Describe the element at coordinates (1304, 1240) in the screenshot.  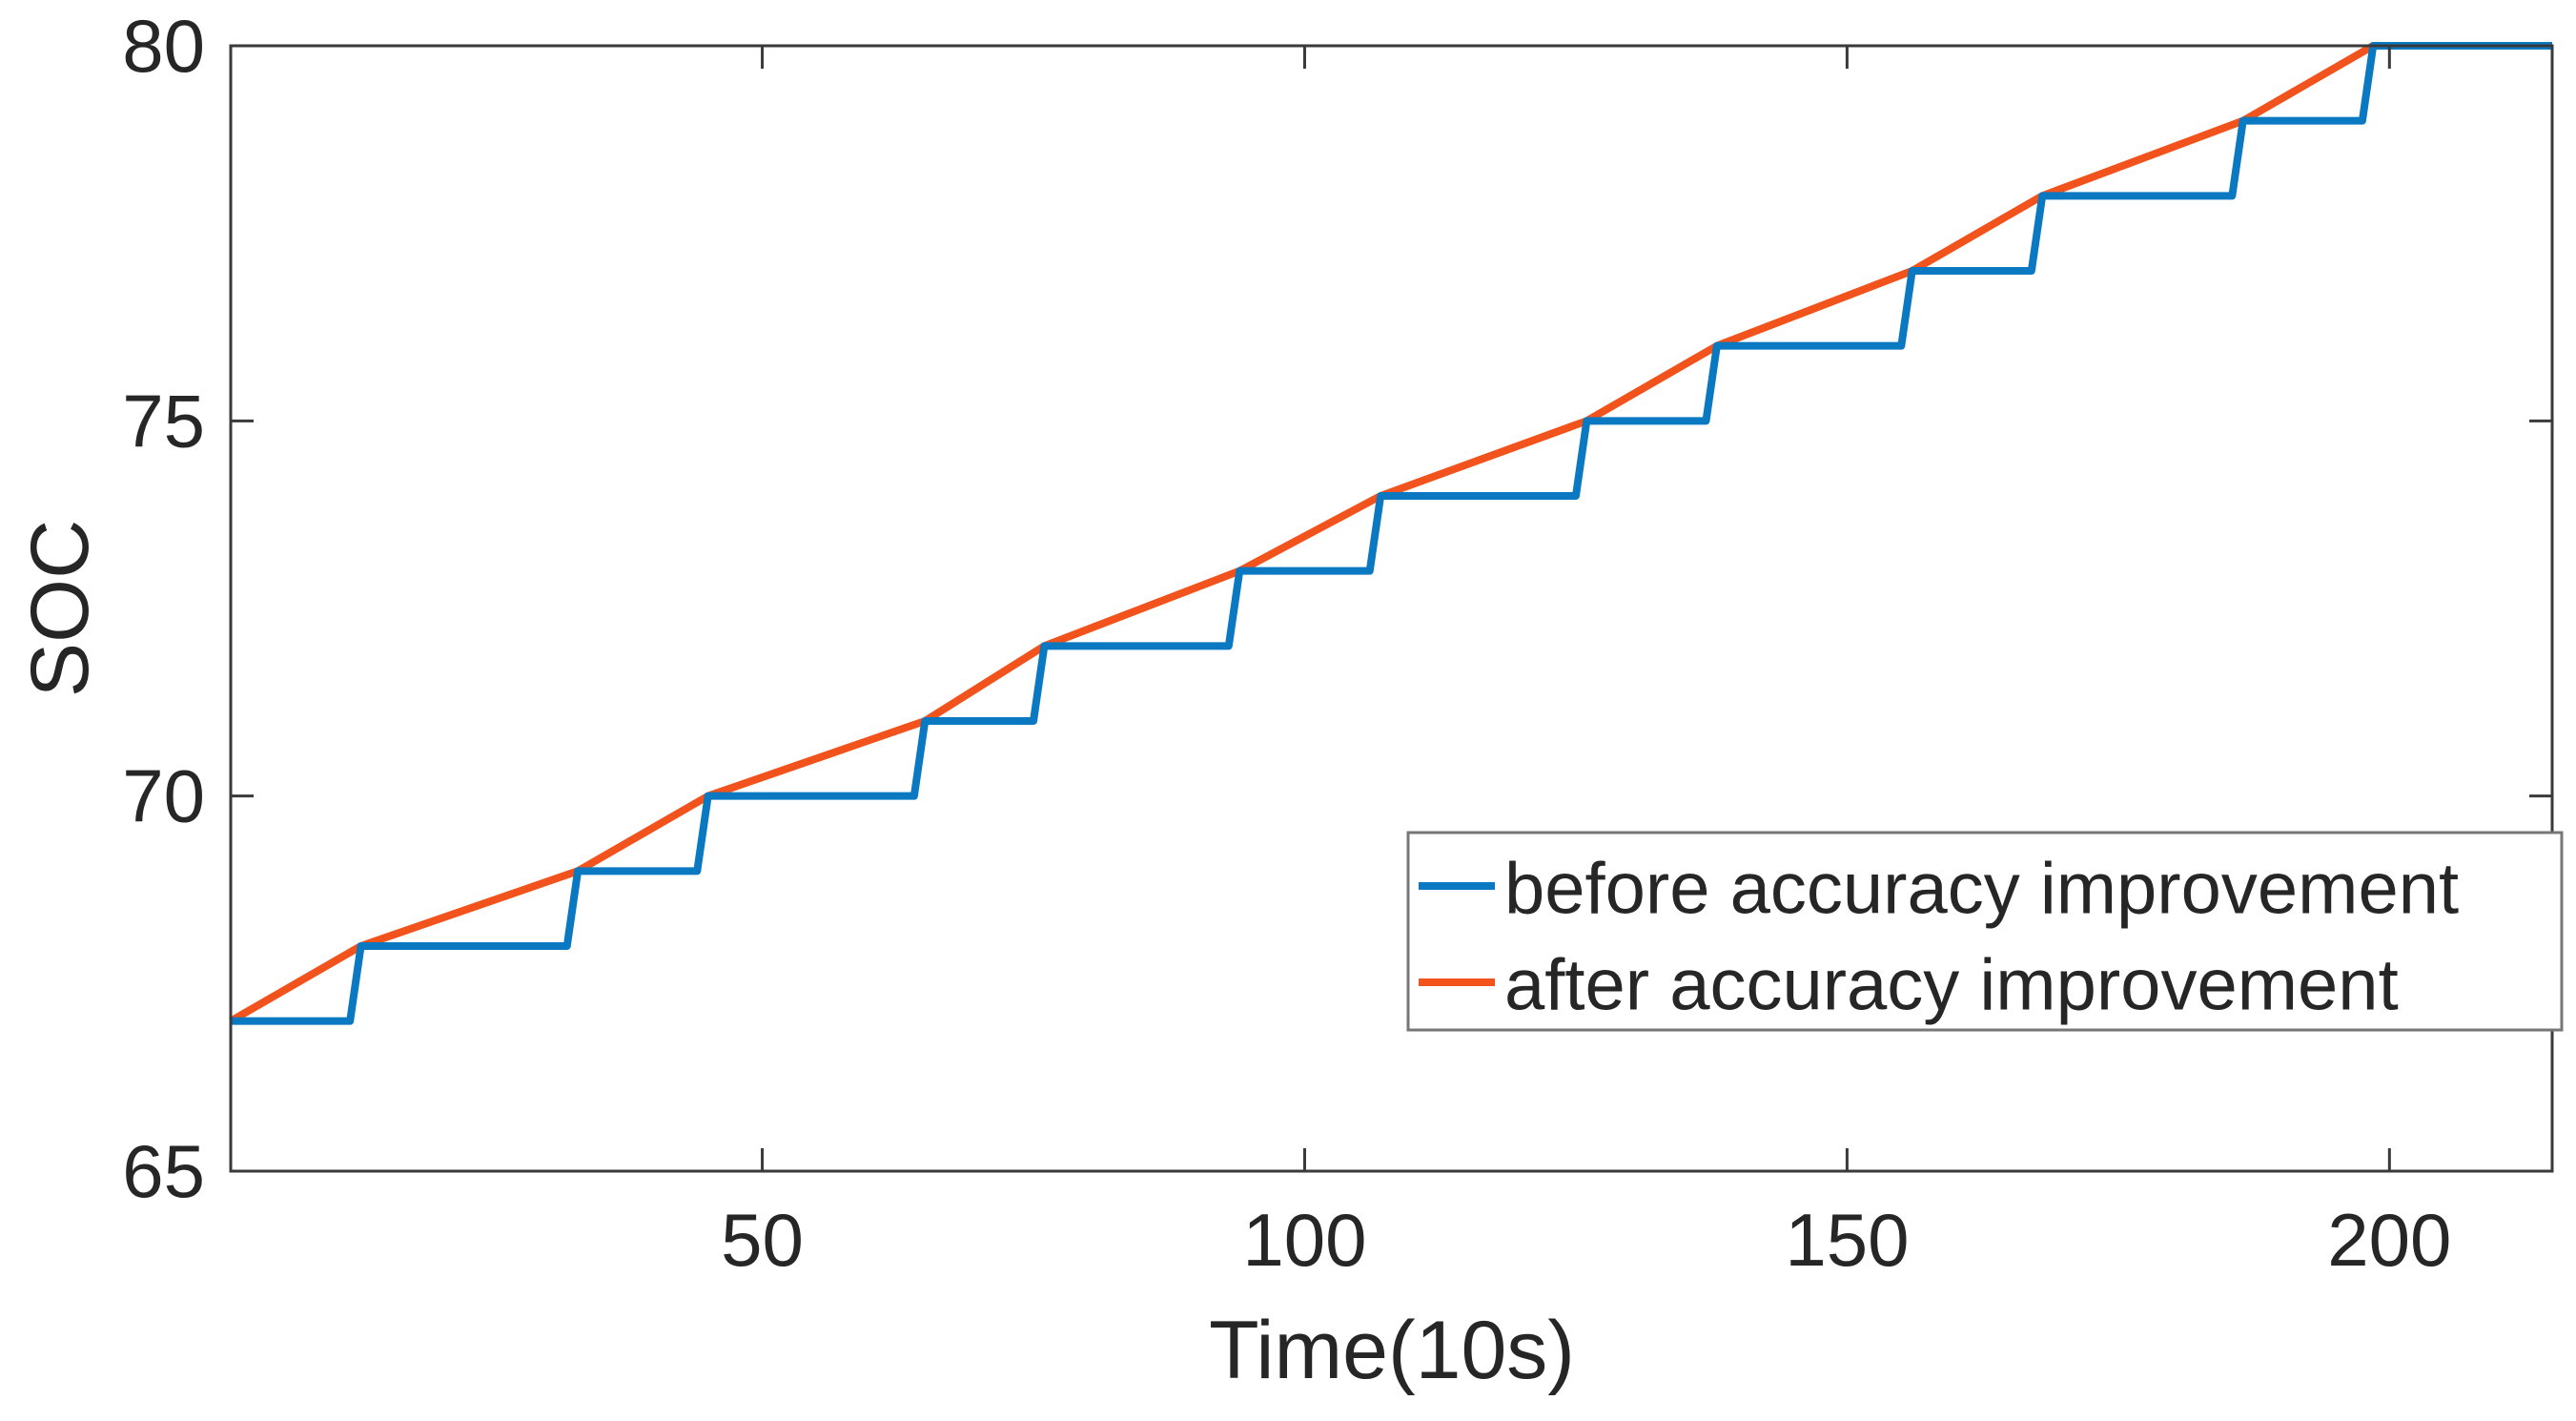
I see `x-tick-label: 100` at that location.